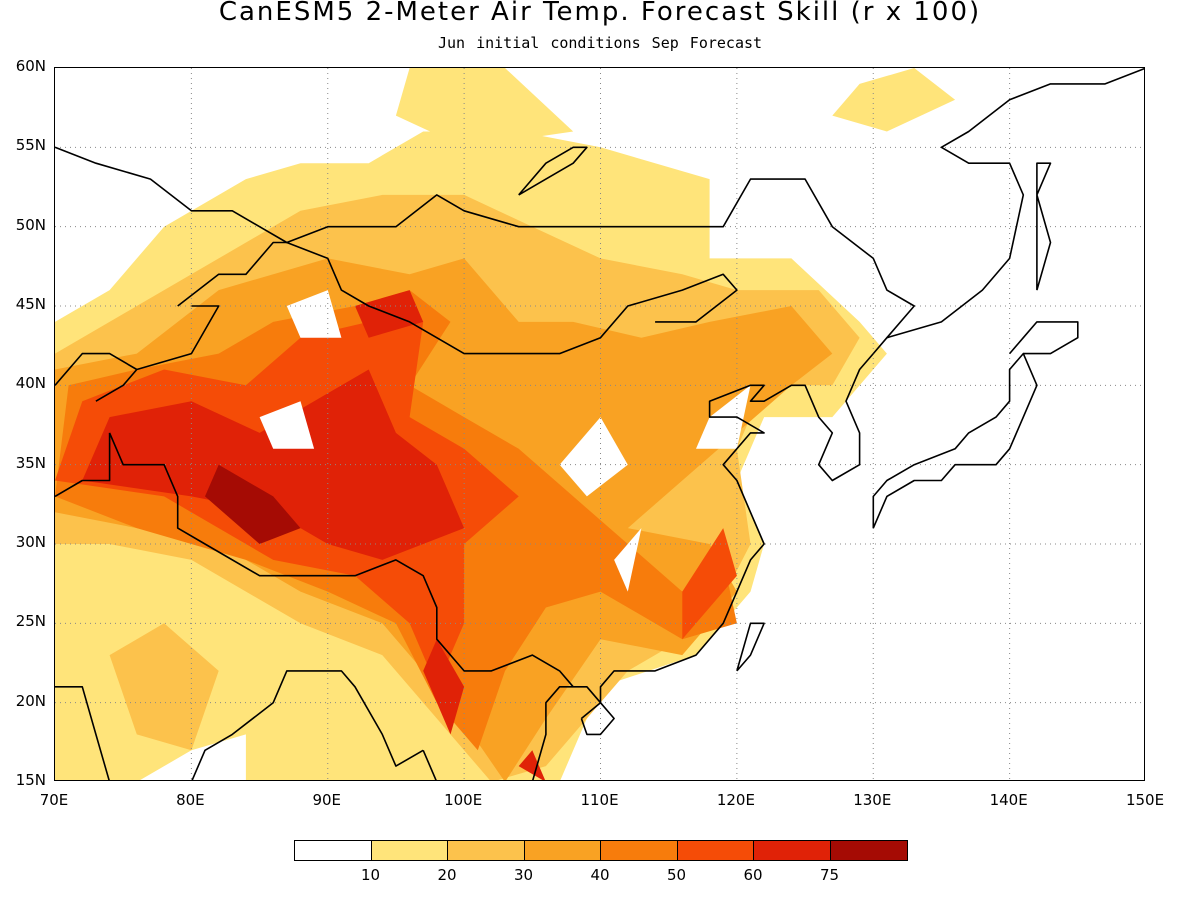 This screenshot has height=900, width=1200. What do you see at coordinates (30, 621) in the screenshot?
I see `latitude-tick-label: 25N` at bounding box center [30, 621].